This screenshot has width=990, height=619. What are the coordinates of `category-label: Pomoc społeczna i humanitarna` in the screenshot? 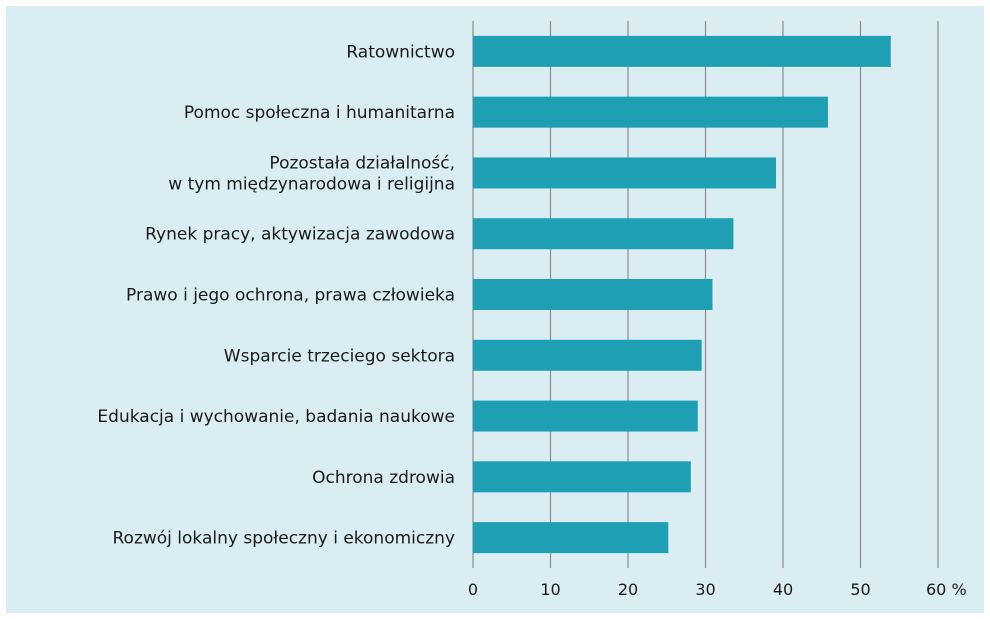 It's located at (319, 113).